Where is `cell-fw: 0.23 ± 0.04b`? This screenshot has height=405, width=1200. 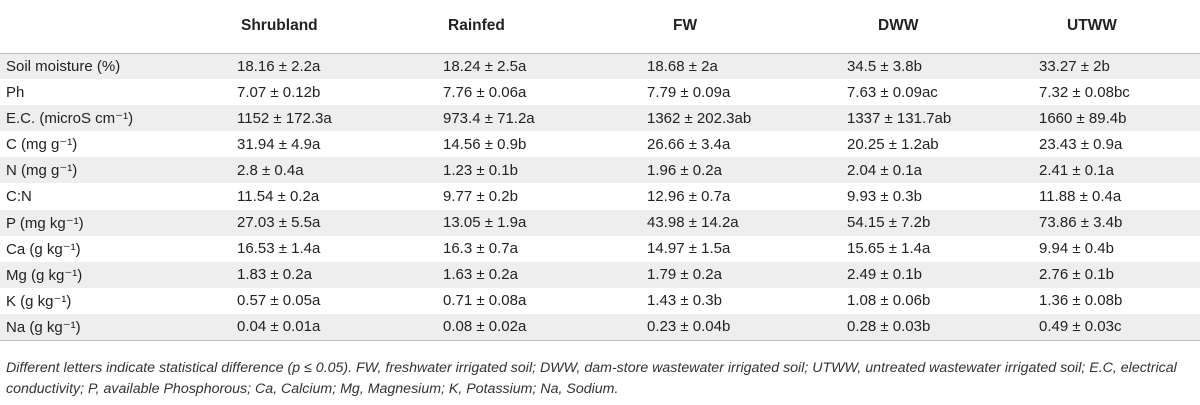
cell-fw: 0.23 ± 0.04b is located at coordinates (703, 327).